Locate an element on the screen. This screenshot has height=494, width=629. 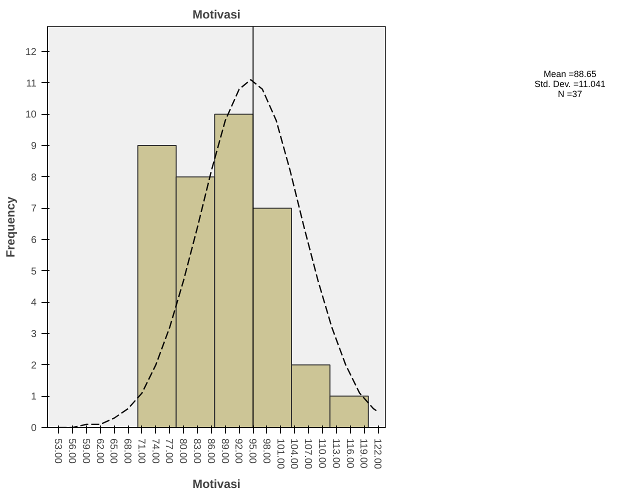
x-tick-label: 116.00 is located at coordinates (349, 453).